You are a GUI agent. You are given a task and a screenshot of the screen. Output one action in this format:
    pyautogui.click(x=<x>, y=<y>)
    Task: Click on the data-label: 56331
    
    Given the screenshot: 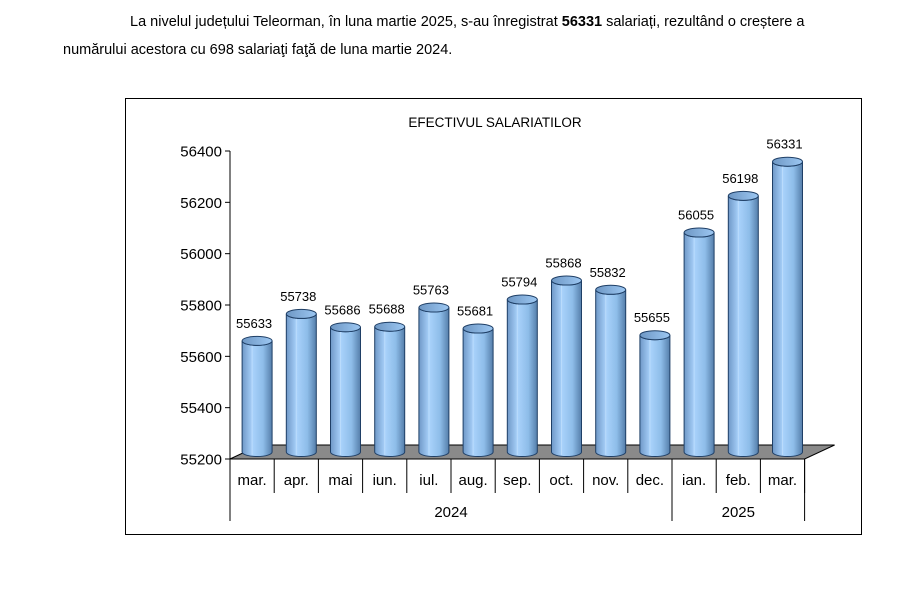 What is the action you would take?
    pyautogui.click(x=784, y=144)
    